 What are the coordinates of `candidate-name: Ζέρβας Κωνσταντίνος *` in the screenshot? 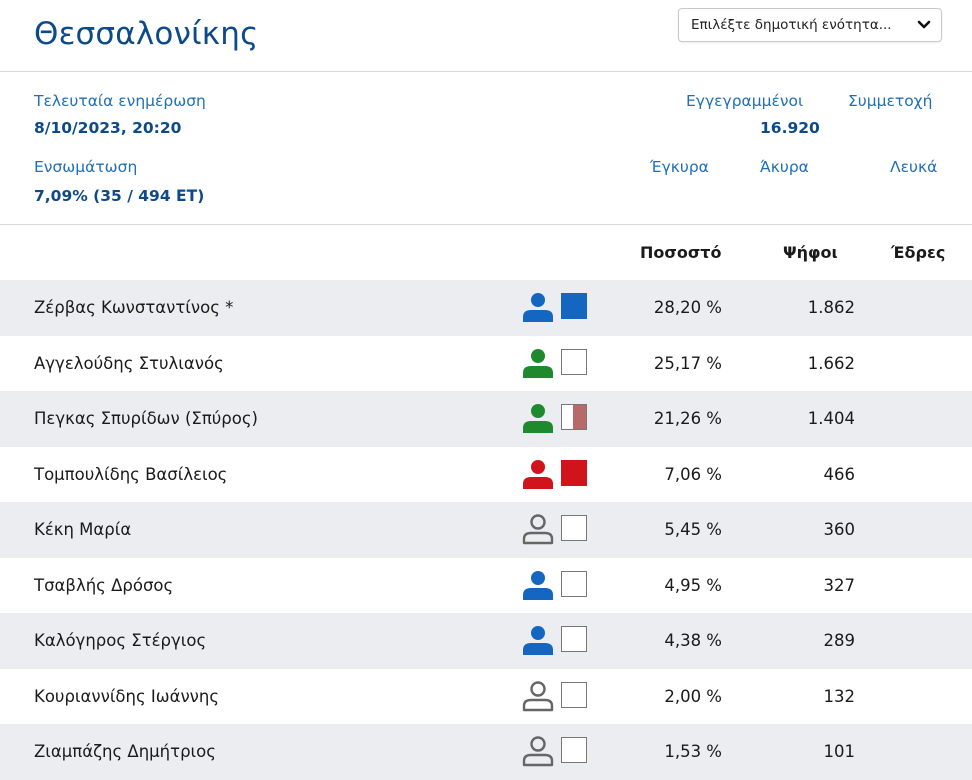 It's located at (134, 307).